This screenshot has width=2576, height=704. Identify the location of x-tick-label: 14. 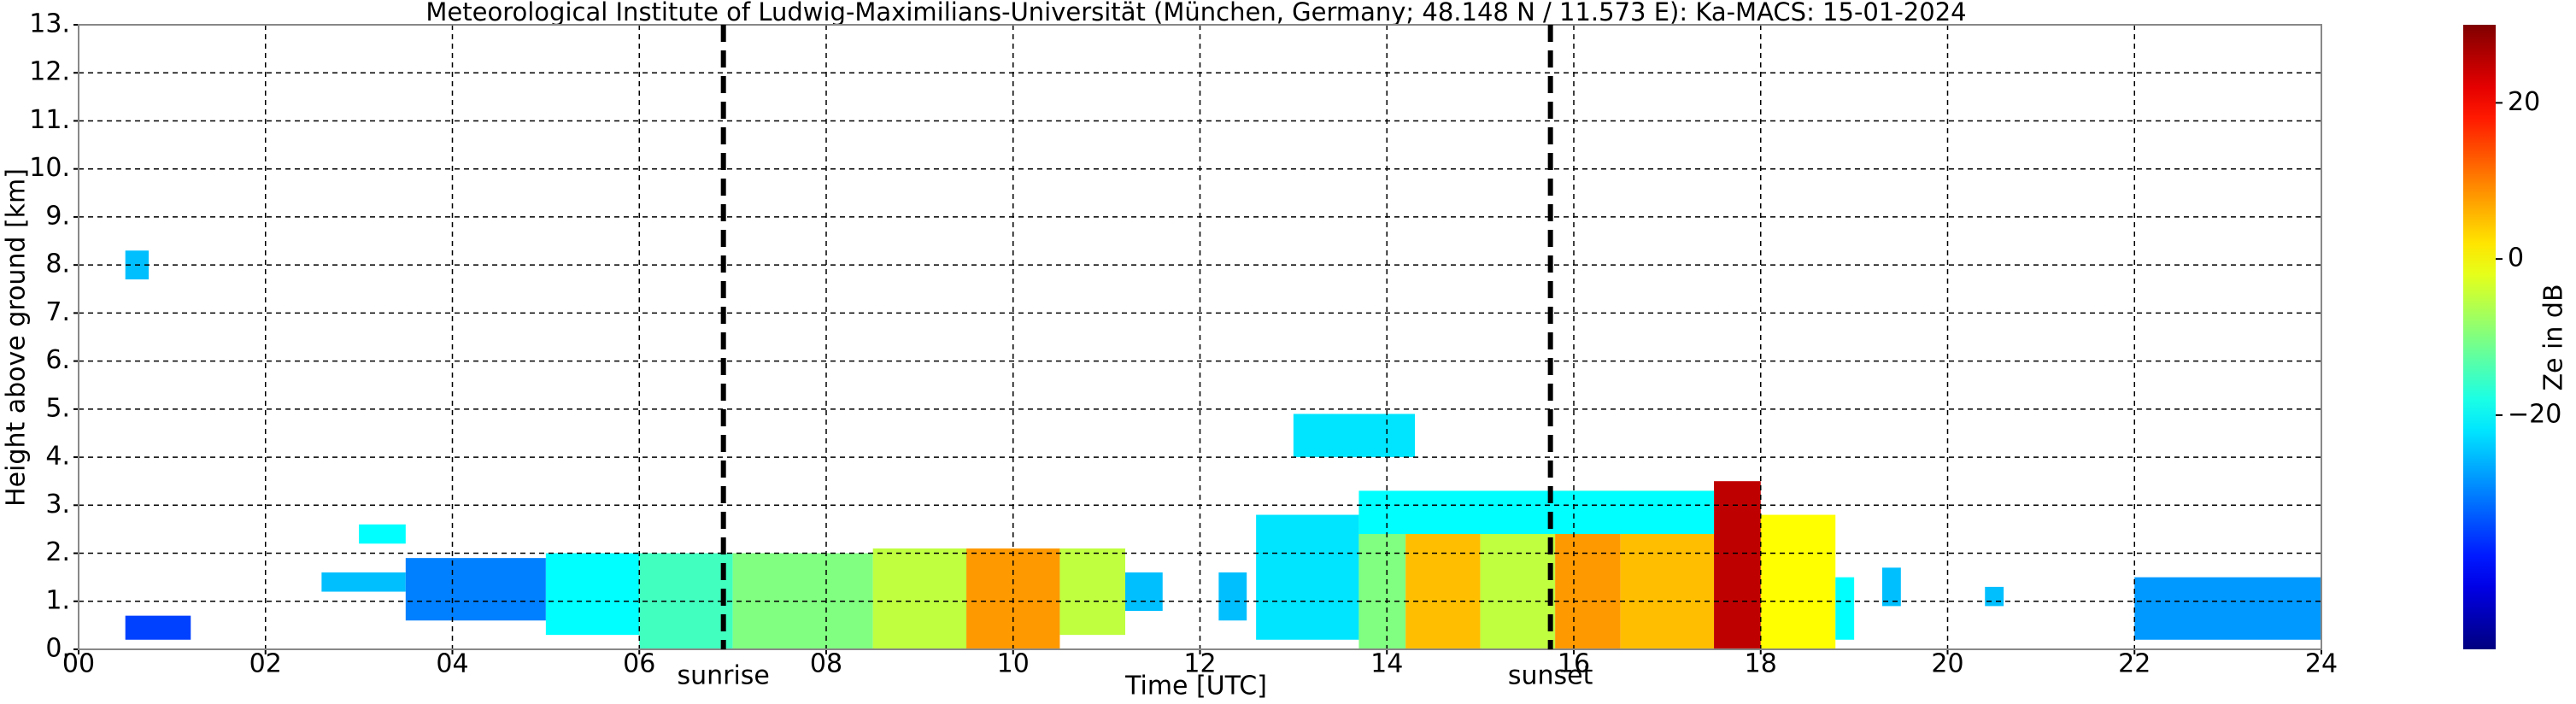
(1386, 664).